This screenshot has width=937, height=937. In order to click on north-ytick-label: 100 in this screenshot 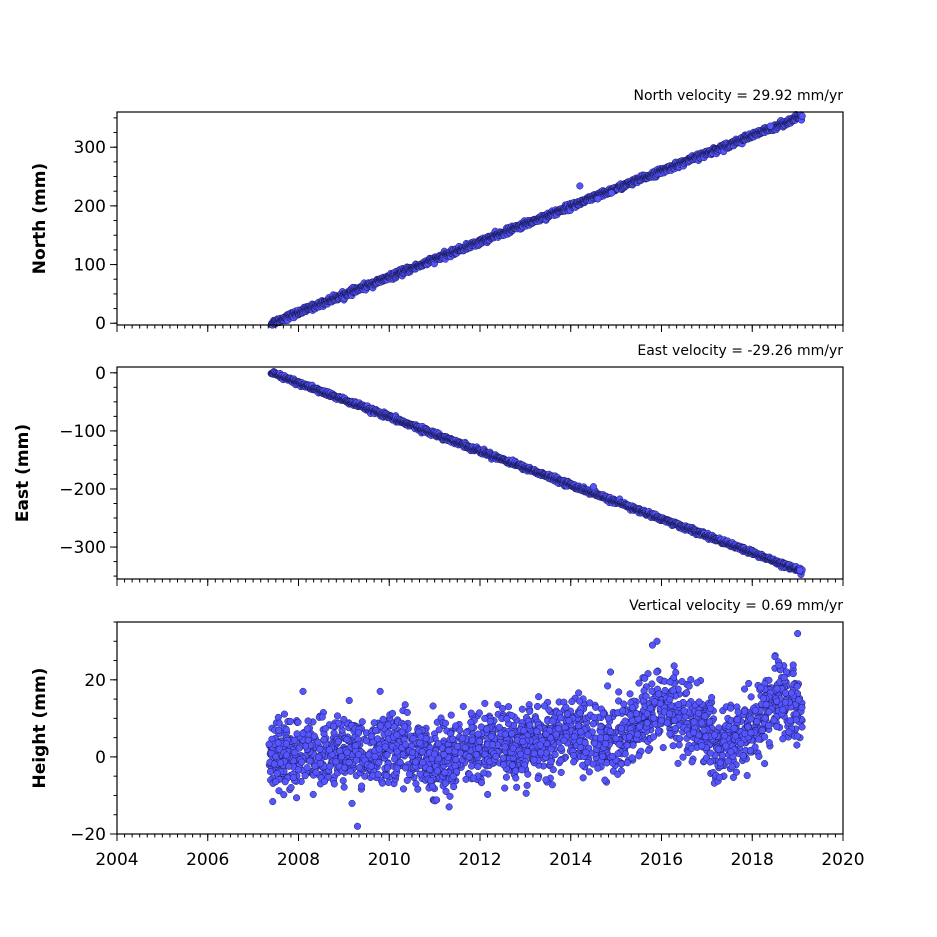, I will do `click(90, 266)`.